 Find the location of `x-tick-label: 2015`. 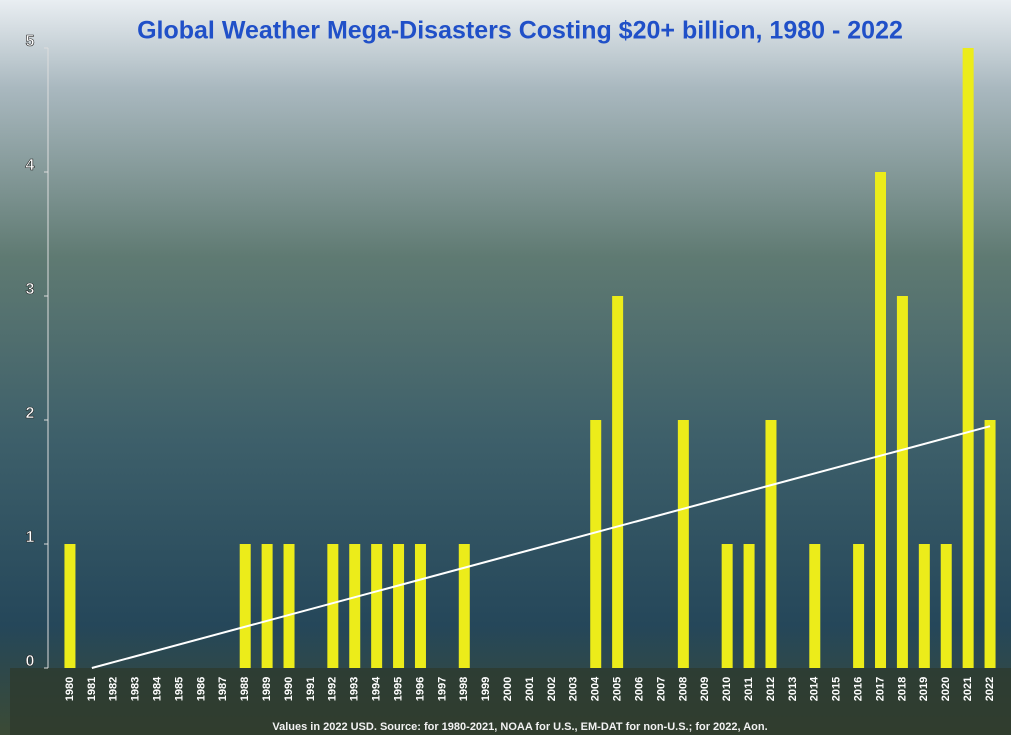

x-tick-label: 2015 is located at coordinates (837, 689).